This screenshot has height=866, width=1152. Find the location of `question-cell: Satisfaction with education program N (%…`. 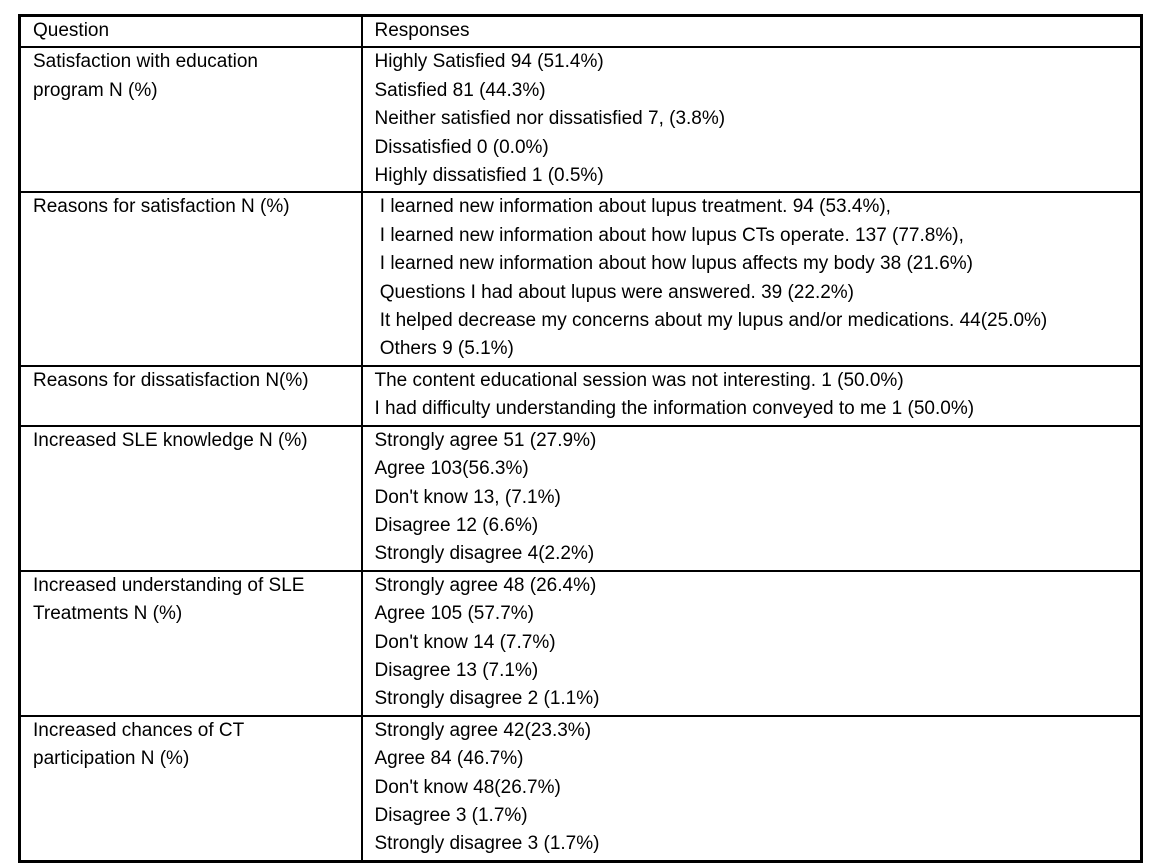

question-cell: Satisfaction with education program N (%… is located at coordinates (190, 120).